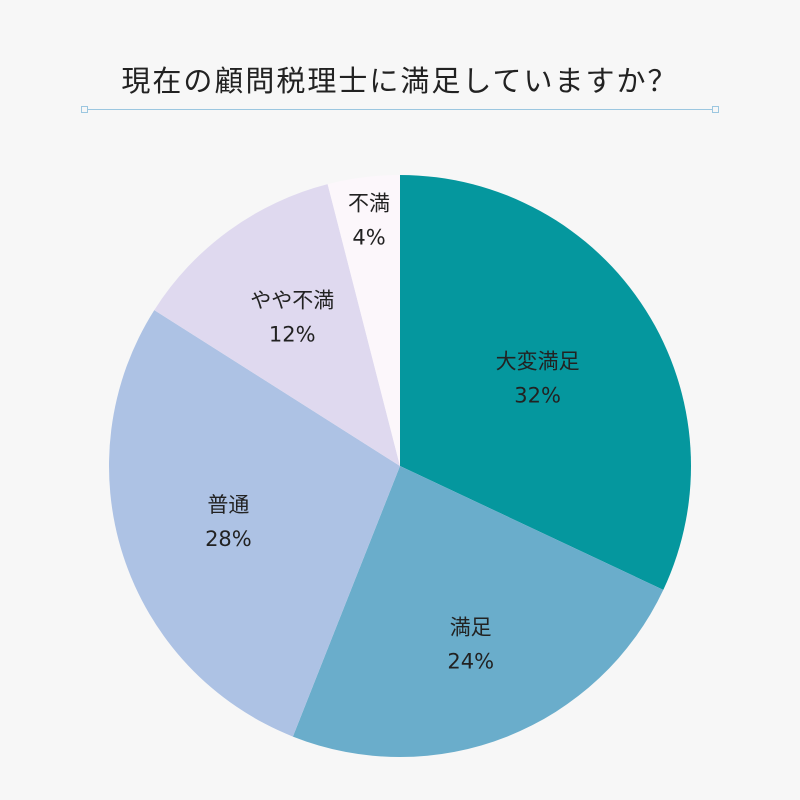 The height and width of the screenshot is (800, 800). I want to click on title-underline-left-cap, so click(84, 109).